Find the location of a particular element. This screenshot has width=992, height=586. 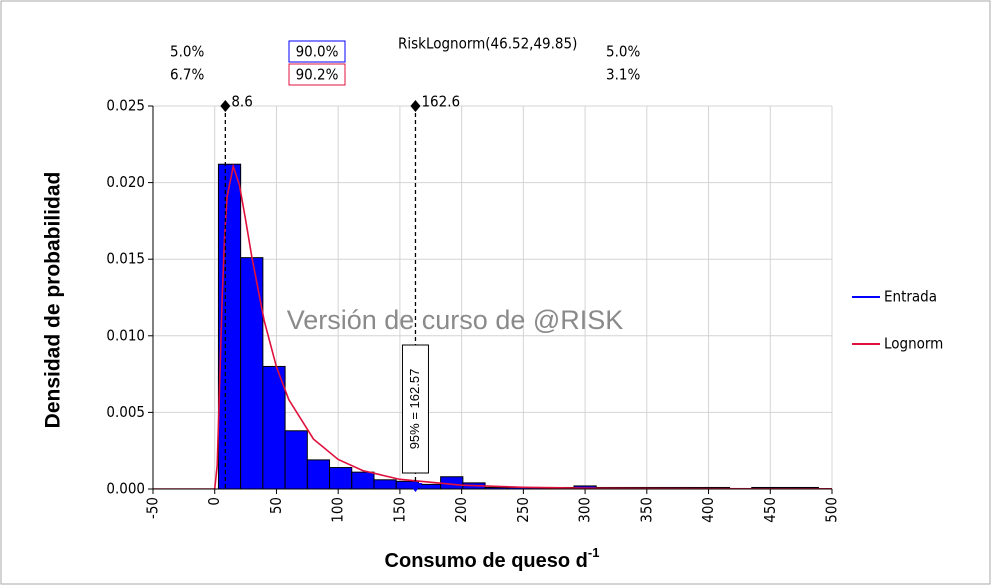

x-tick-label: 200 is located at coordinates (461, 510).